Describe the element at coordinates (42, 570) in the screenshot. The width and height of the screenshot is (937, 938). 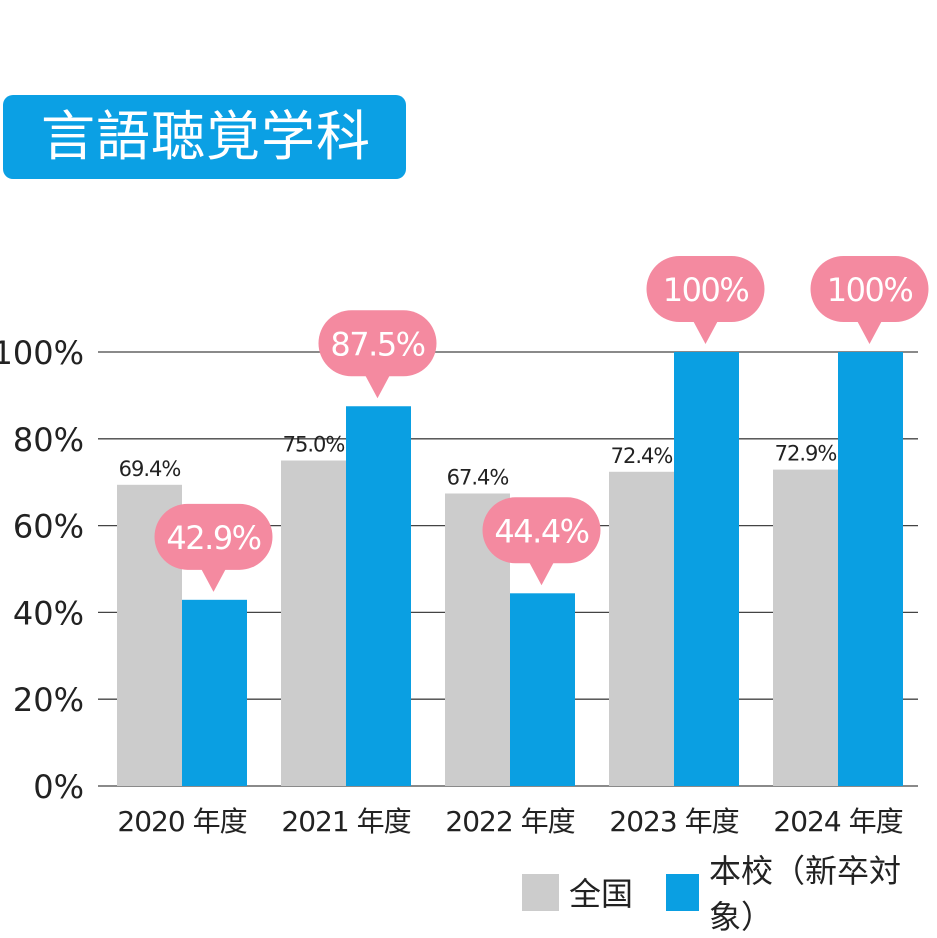
I see `y-axis-tick-labels: 0% 20% 40% 60% 80% 100%` at that location.